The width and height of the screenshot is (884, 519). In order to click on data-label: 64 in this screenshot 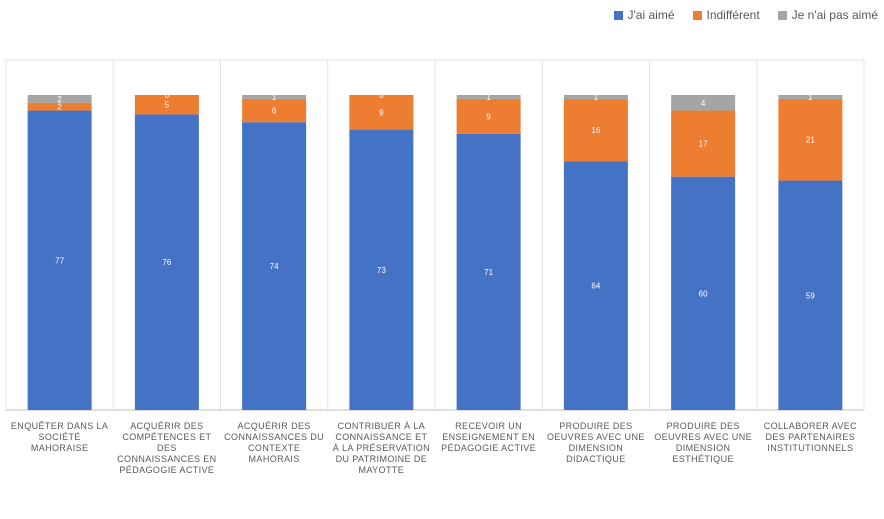, I will do `click(595, 286)`.